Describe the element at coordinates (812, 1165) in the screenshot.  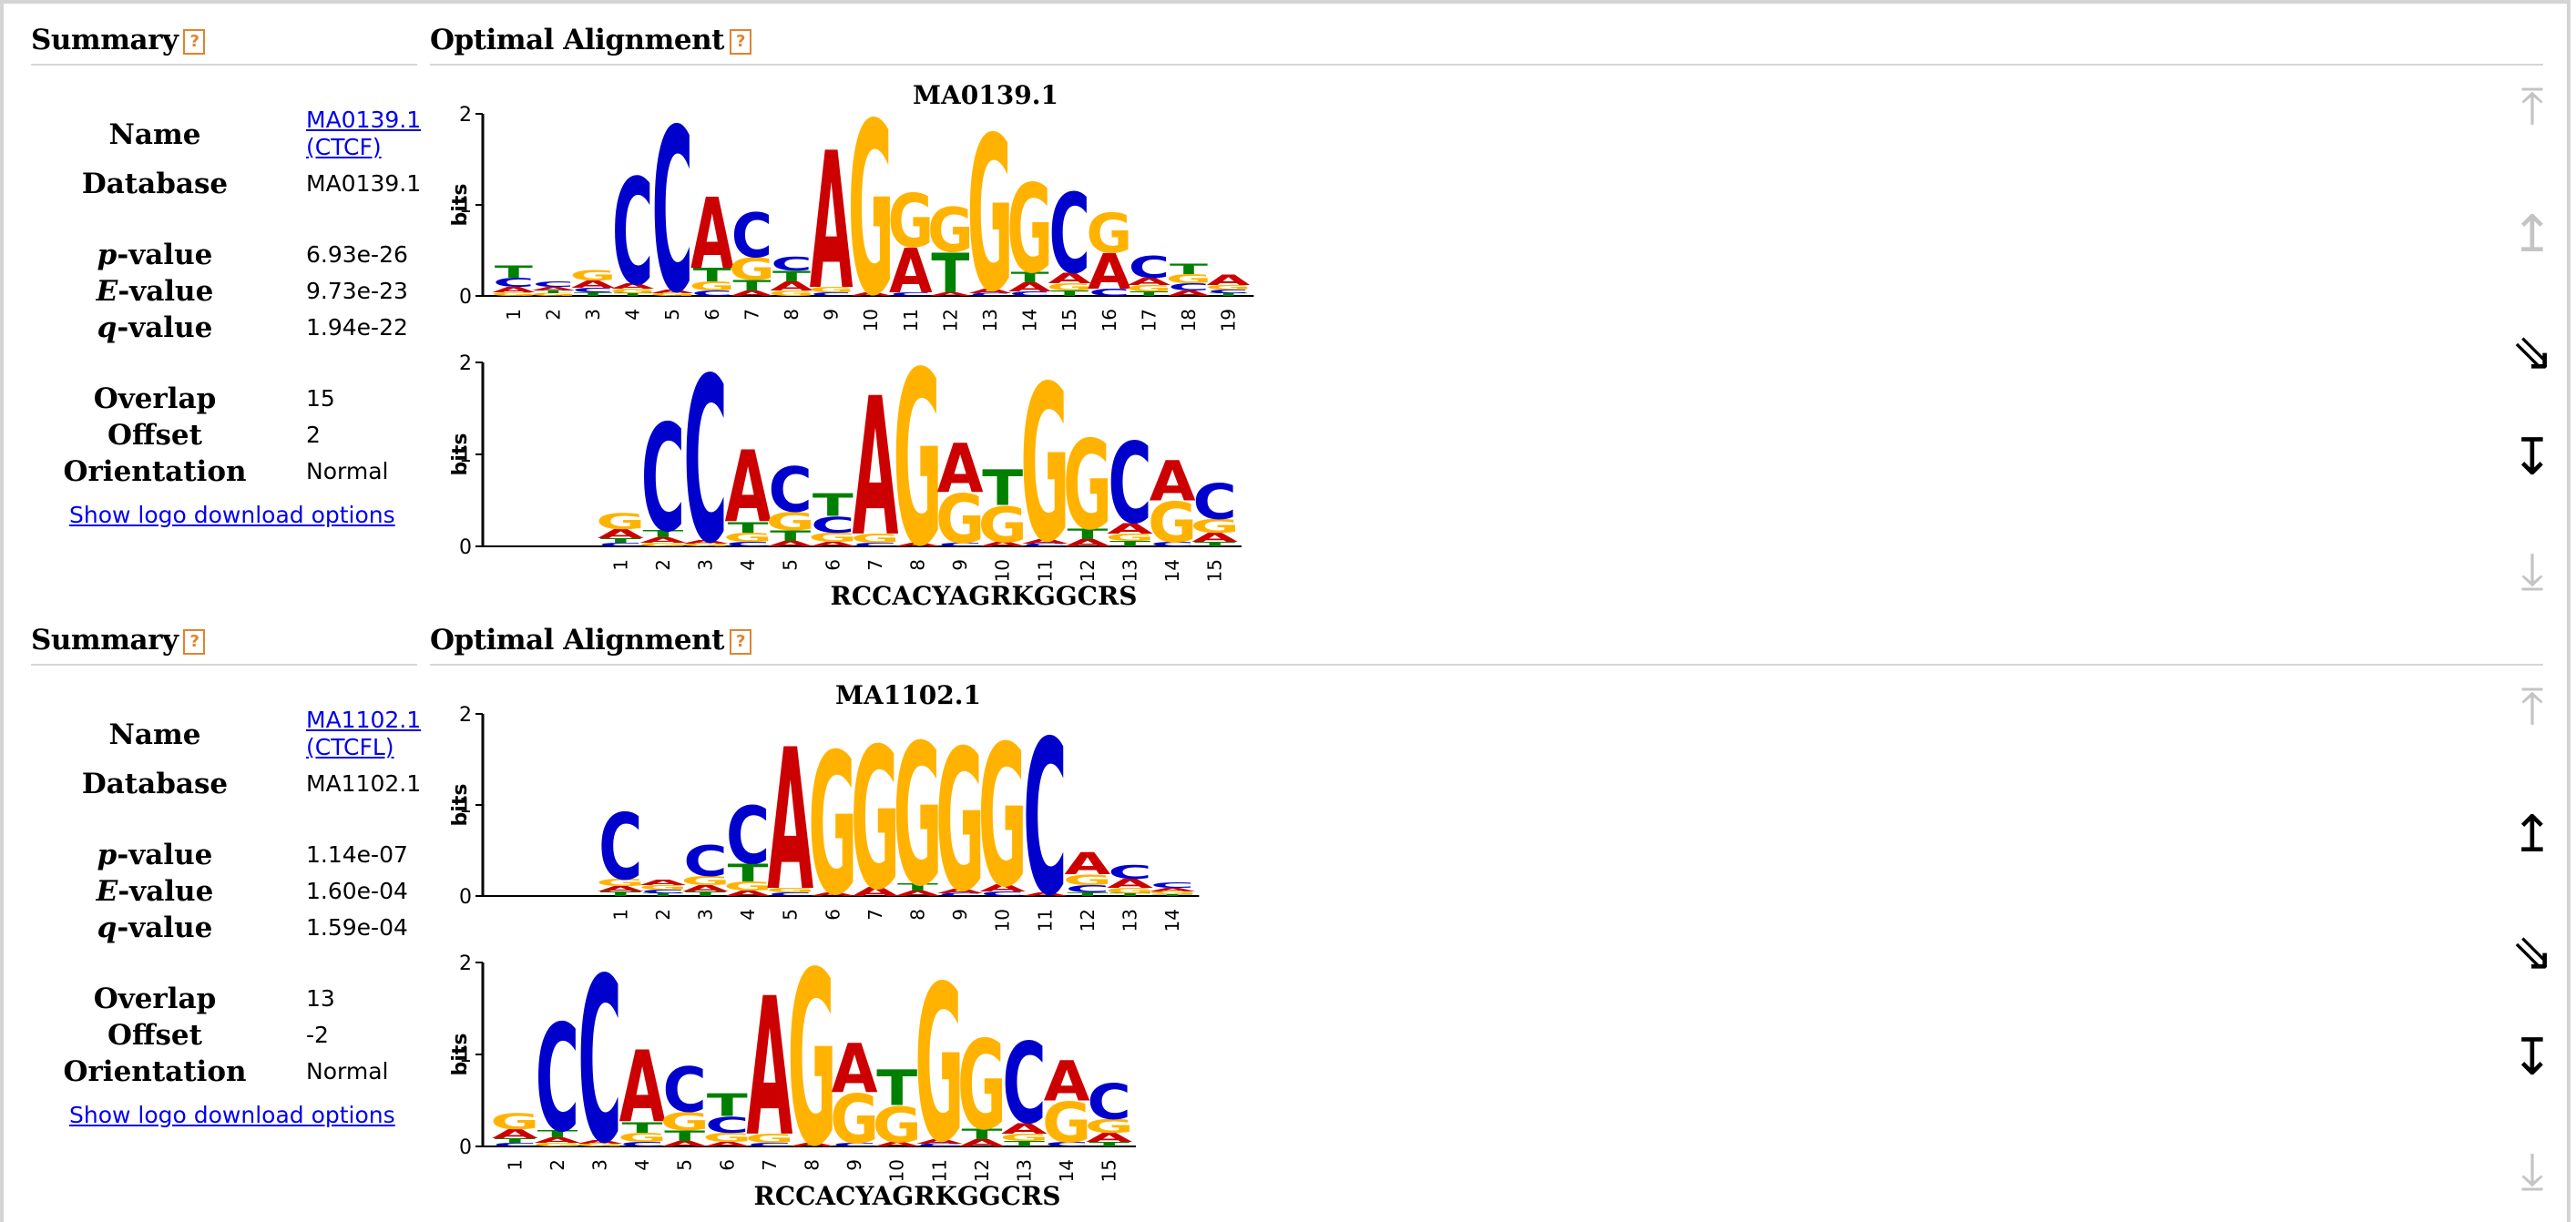
I see `position-label: 8` at that location.